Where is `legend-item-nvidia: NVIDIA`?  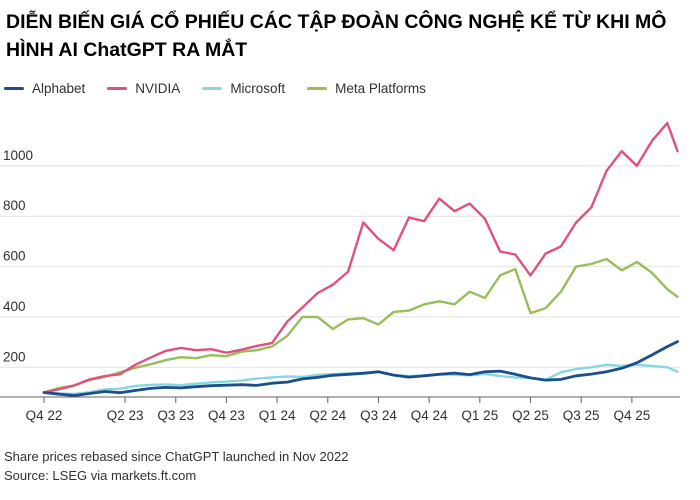 legend-item-nvidia: NVIDIA is located at coordinates (143, 88).